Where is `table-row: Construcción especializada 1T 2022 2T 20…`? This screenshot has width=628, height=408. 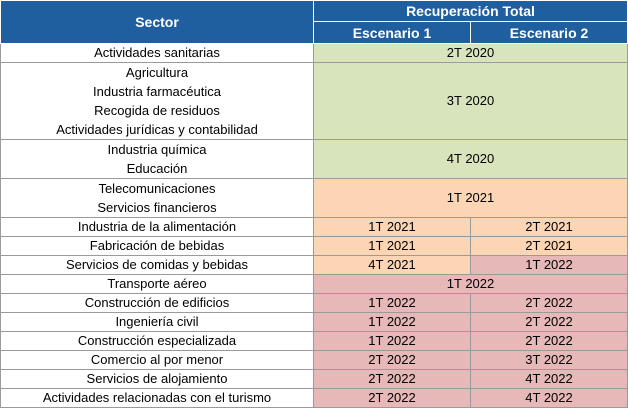 table-row: Construcción especializada 1T 2022 2T 20… is located at coordinates (314, 341).